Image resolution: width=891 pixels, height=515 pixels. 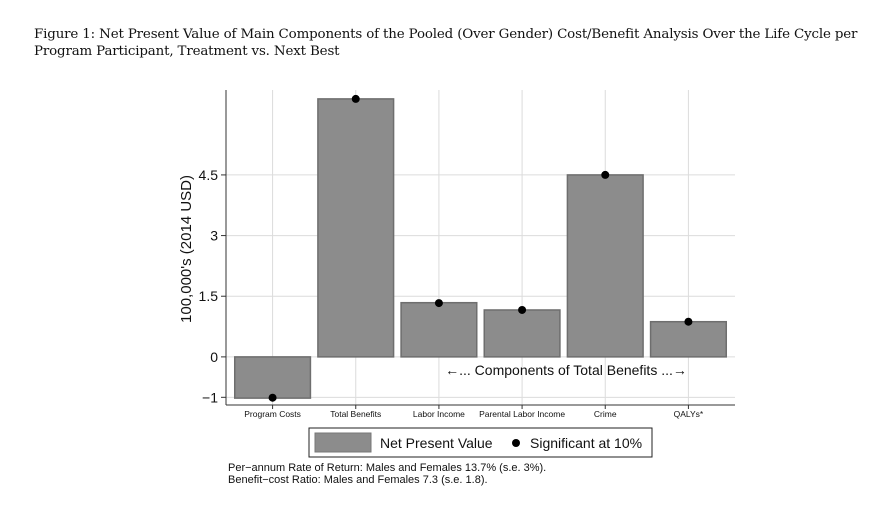 I want to click on bar-parental-labor-income, so click(x=522, y=333).